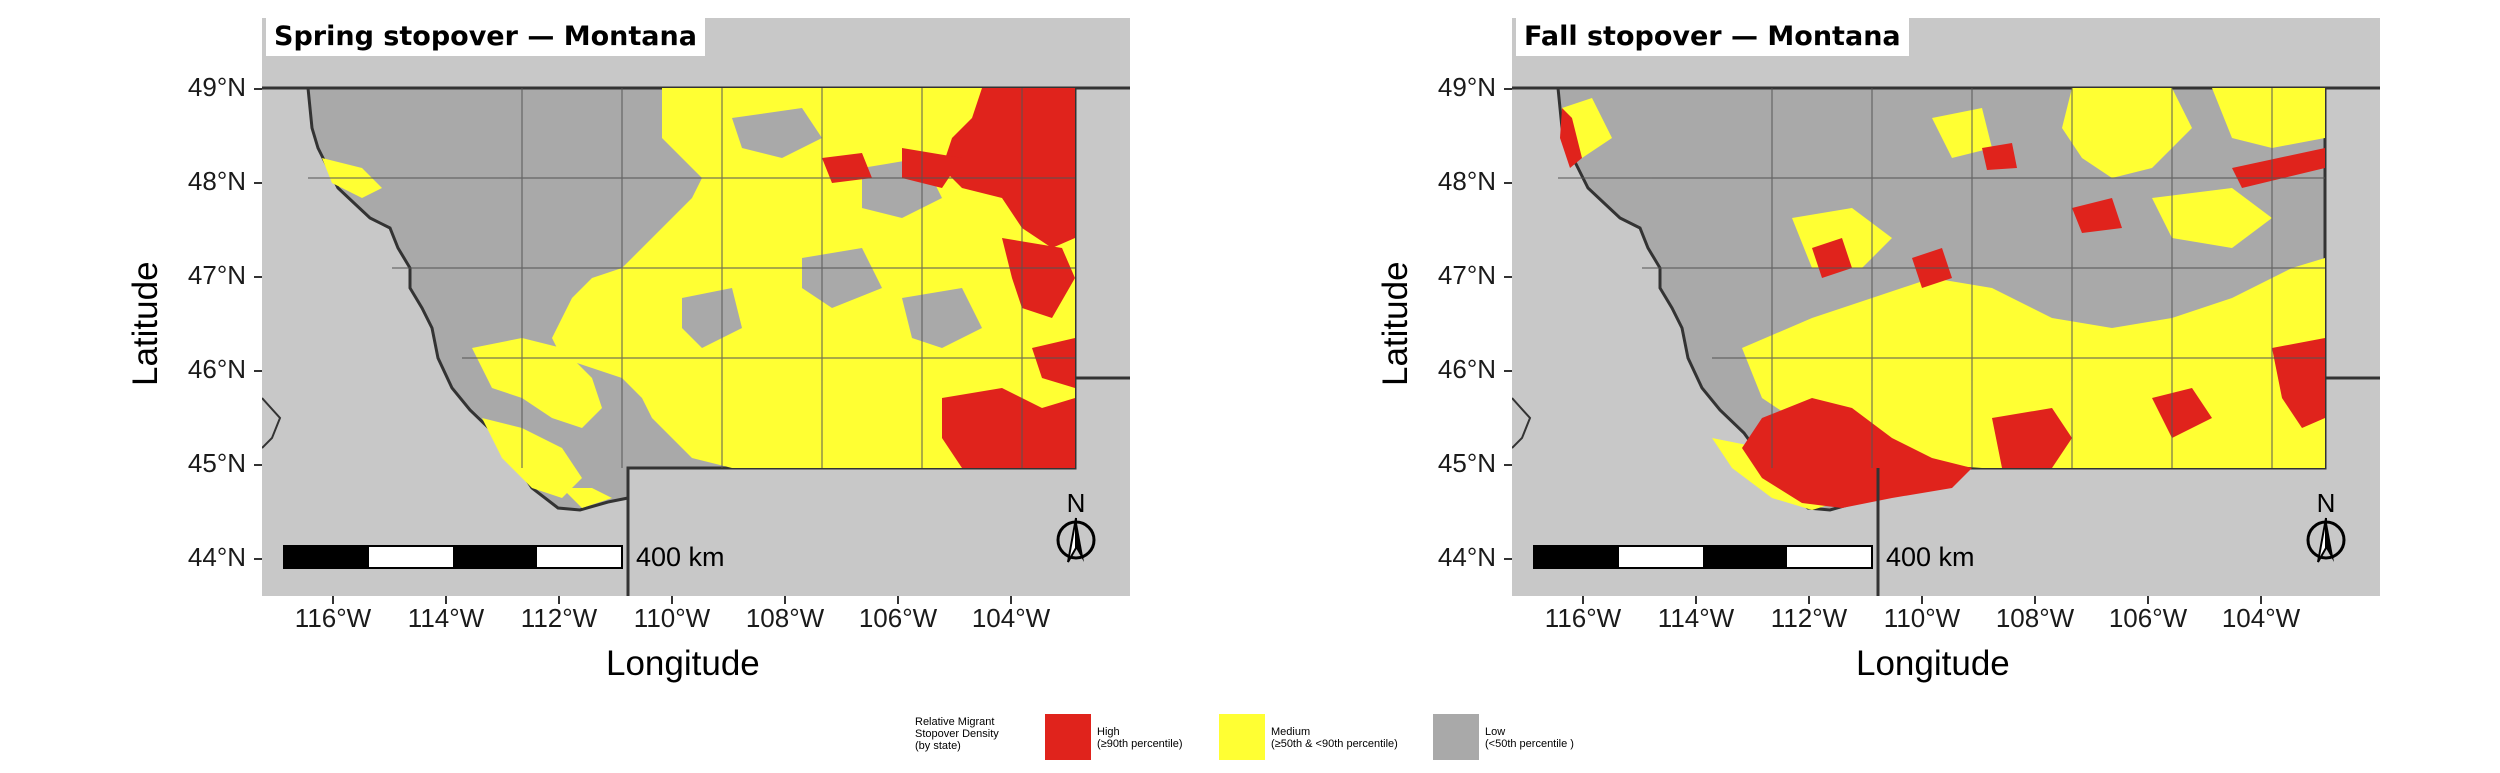 This screenshot has height=773, width=2500. Describe the element at coordinates (1334, 744) in the screenshot. I see `legend-sub-medium: (≥50th & <90th percentile)` at that location.